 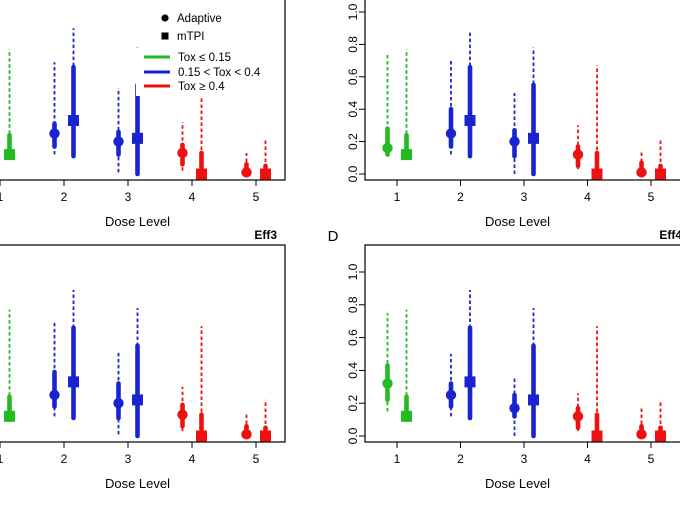 I want to click on legend-tox-mid-label: 0.15 < Tox < 0.4, so click(x=219, y=73).